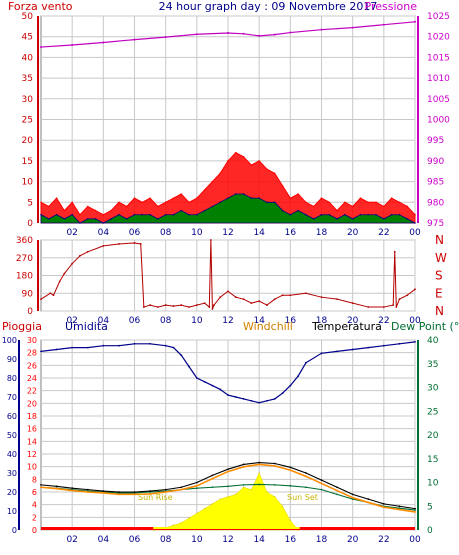 Image resolution: width=459 pixels, height=555 pixels. I want to click on rain-y-tick-label: 16, so click(32, 429).